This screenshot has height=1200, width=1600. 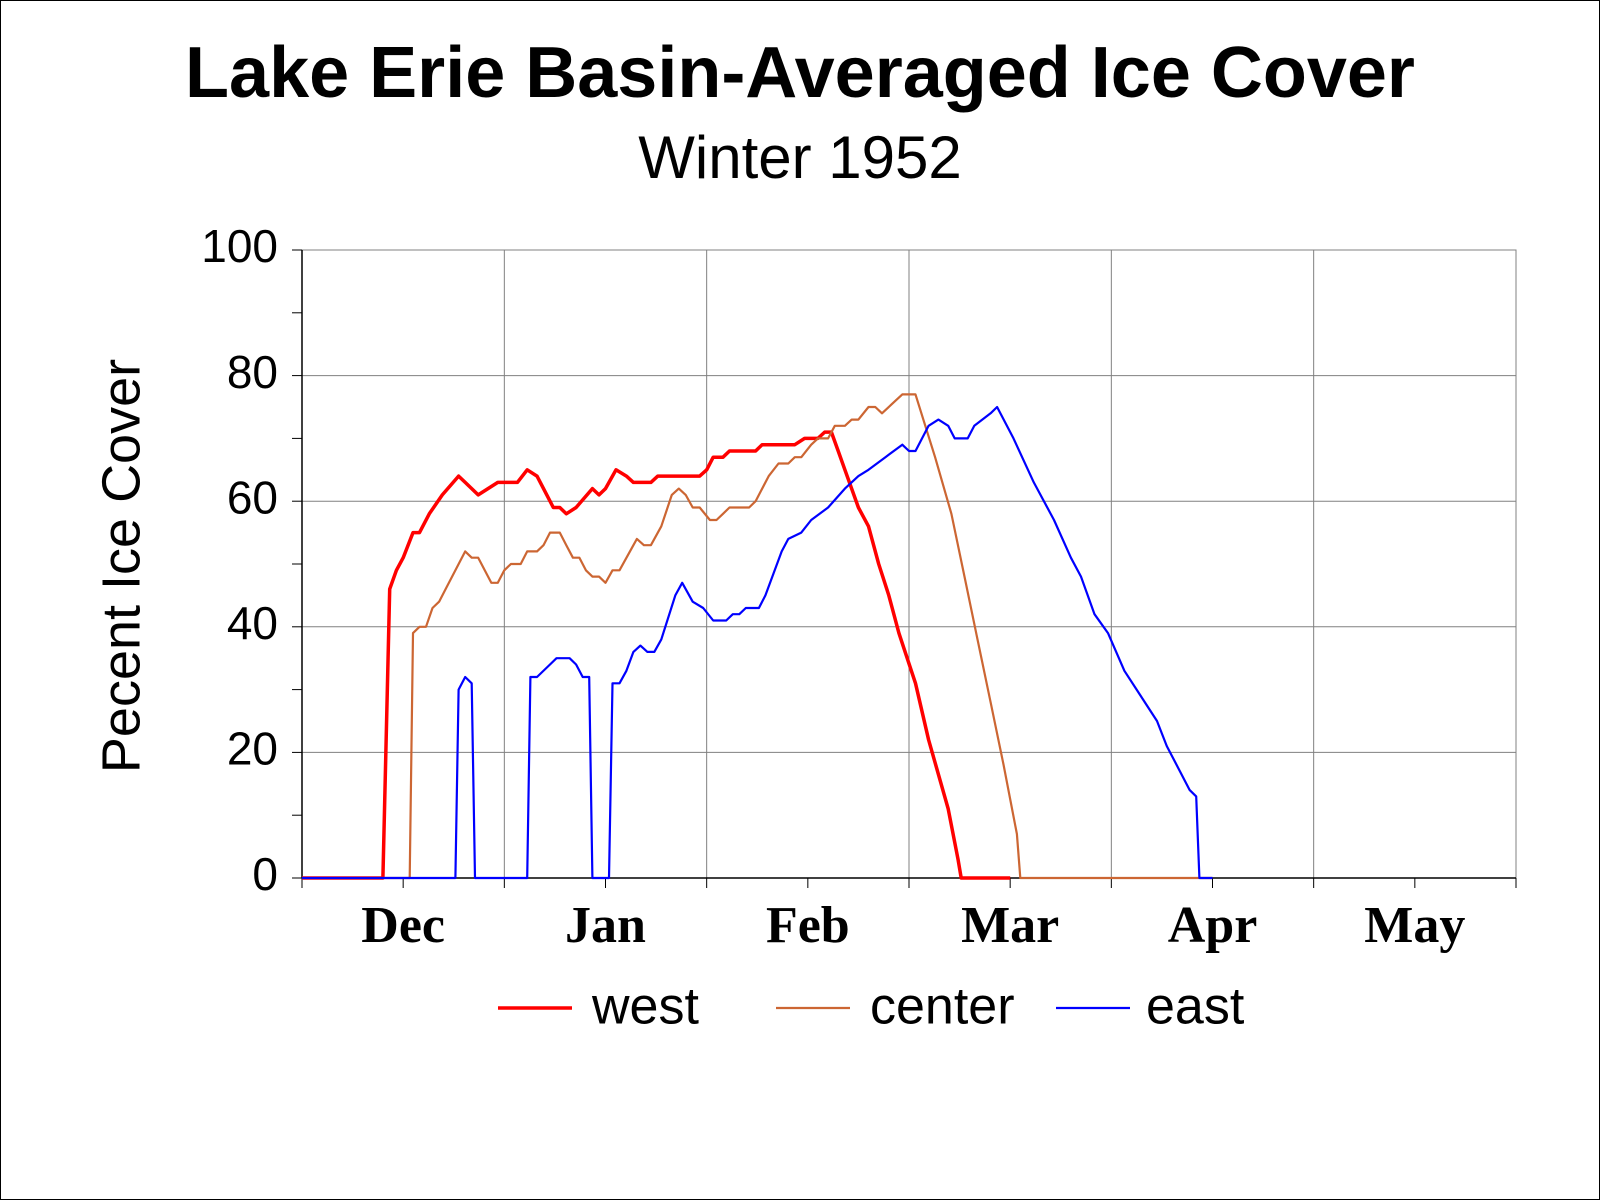 I want to click on y-axis-label: Pecent Ice Cover, so click(x=121, y=566).